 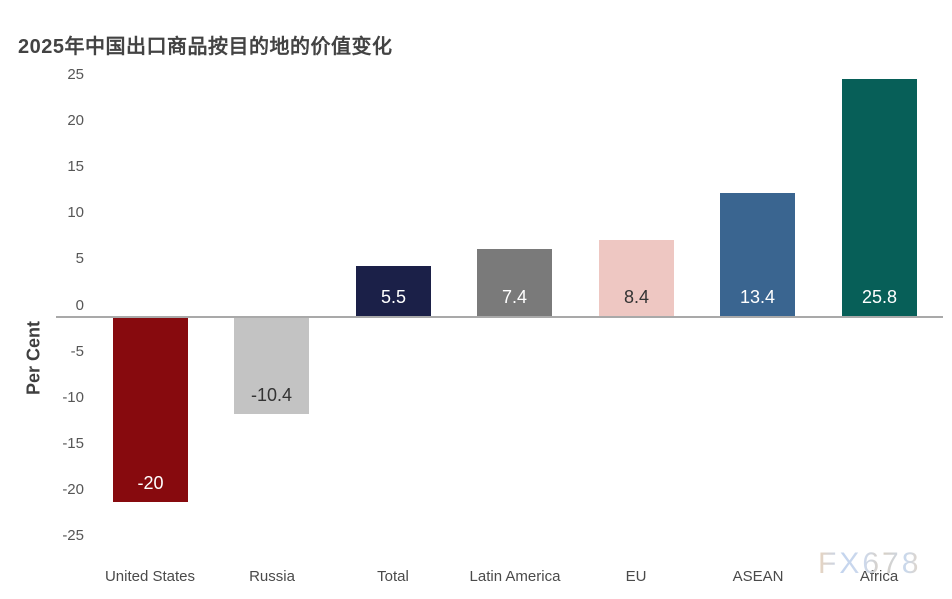 What do you see at coordinates (150, 576) in the screenshot?
I see `x-axis-label: United States` at bounding box center [150, 576].